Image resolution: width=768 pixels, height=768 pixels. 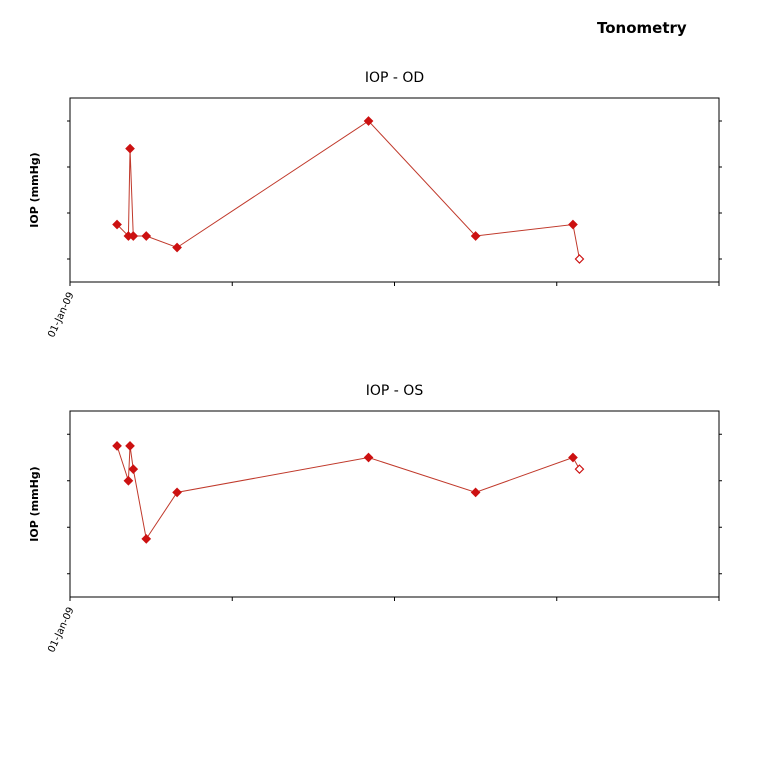 I want to click on chart-title: IOP - OS, so click(x=395, y=391).